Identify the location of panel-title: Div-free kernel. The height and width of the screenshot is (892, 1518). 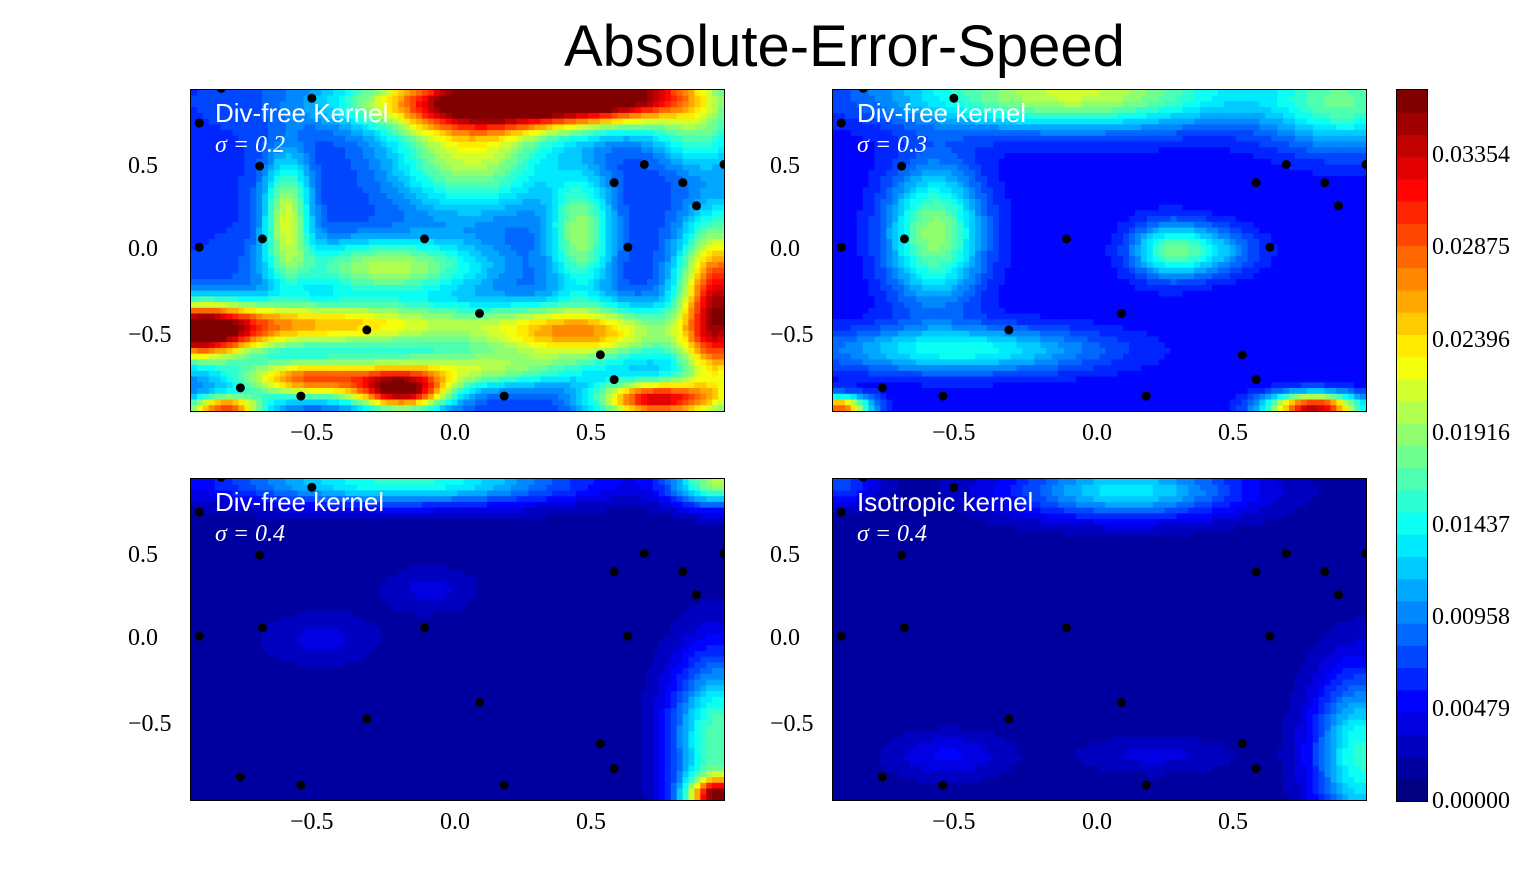
(299, 502).